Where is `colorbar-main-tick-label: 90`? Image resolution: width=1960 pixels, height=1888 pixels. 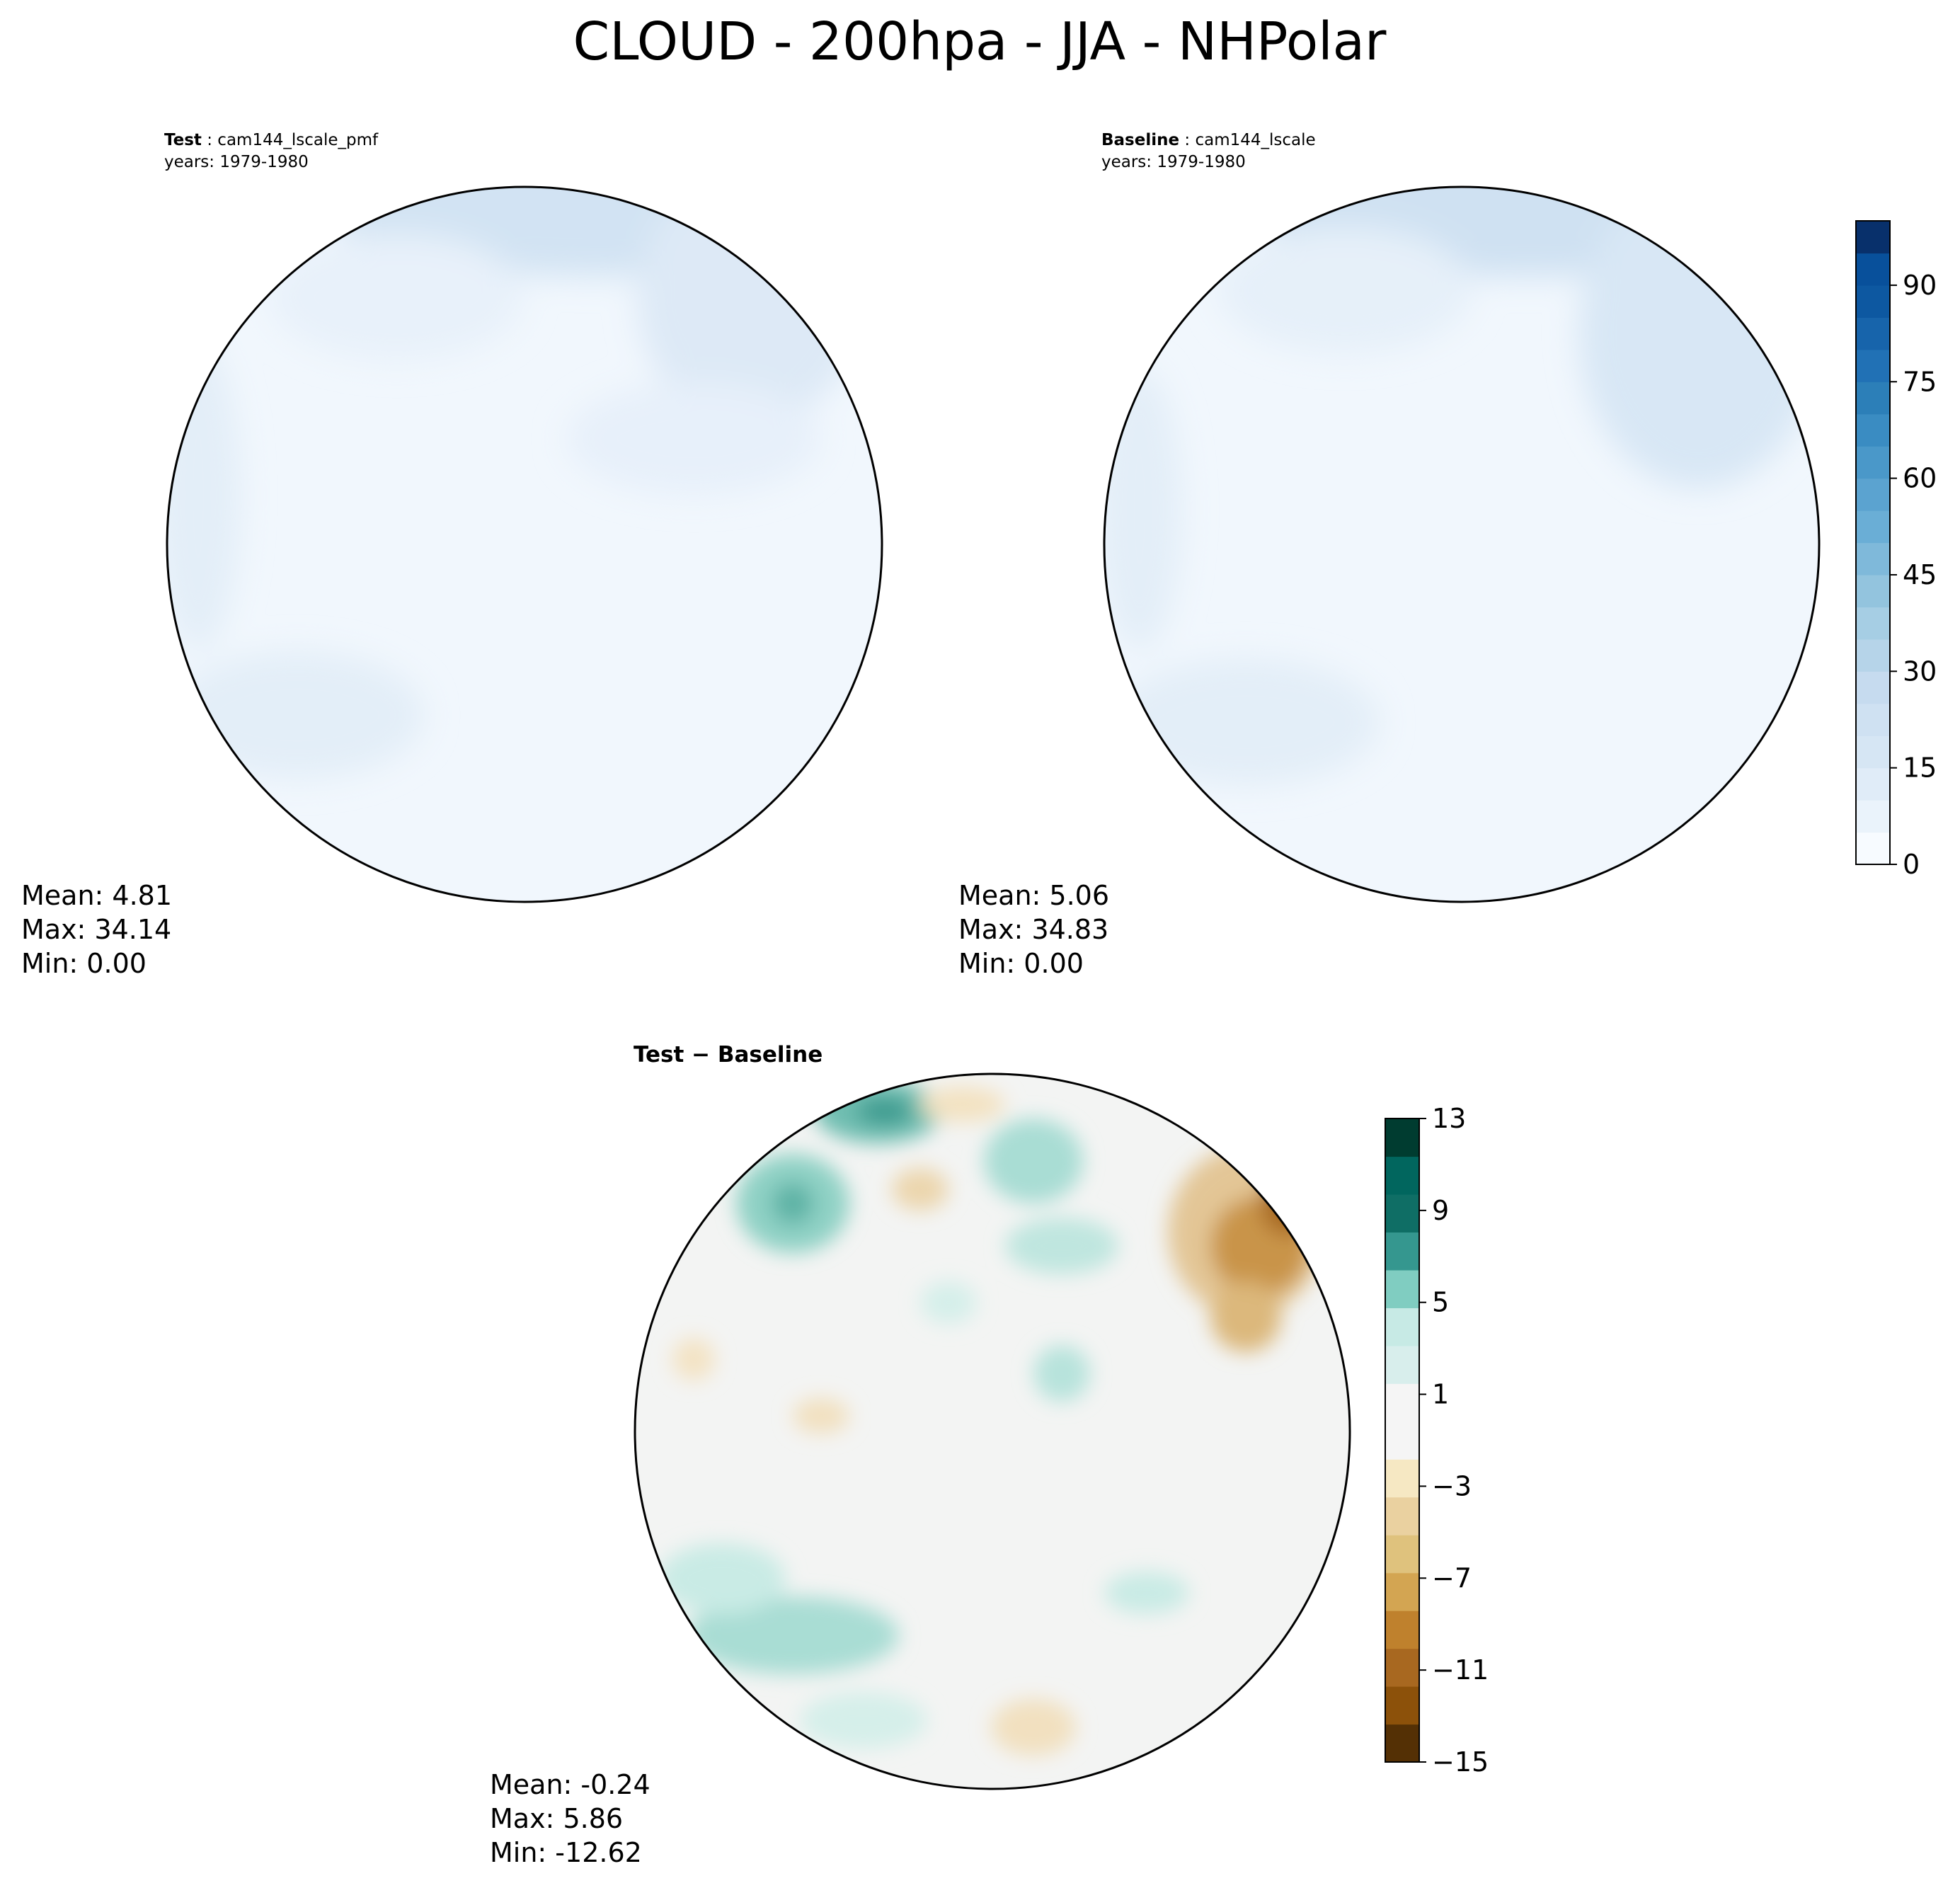 colorbar-main-tick-label: 90 is located at coordinates (1920, 285).